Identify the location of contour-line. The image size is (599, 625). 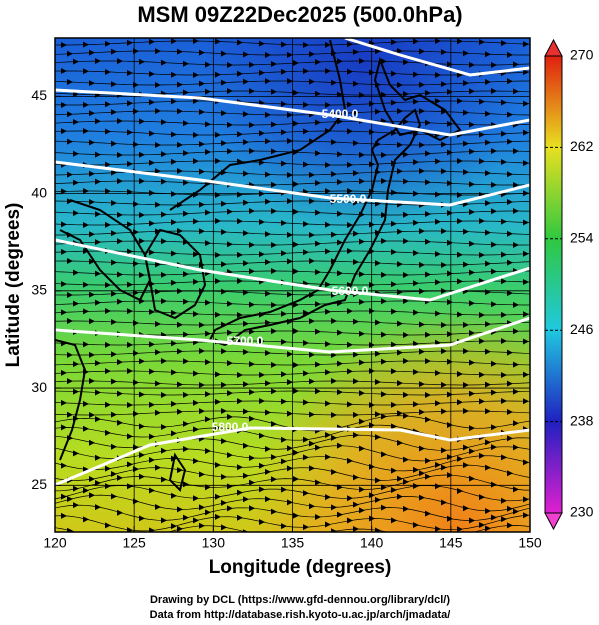
(437, 57).